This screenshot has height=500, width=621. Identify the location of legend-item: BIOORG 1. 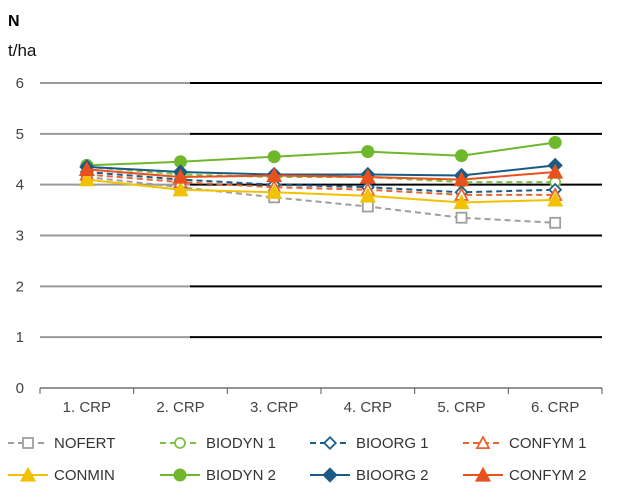
(369, 443).